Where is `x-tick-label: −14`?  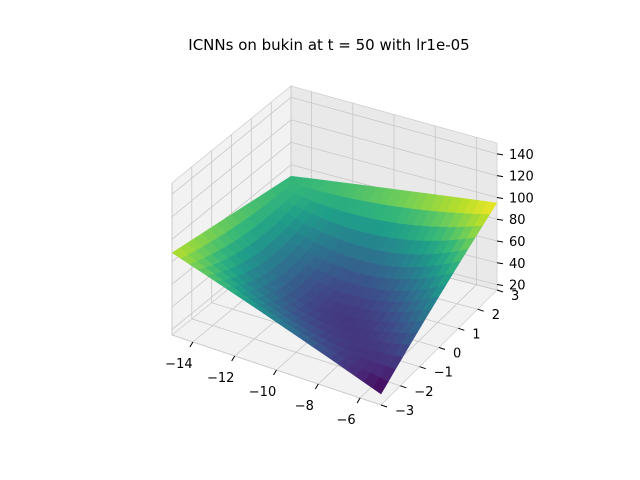
x-tick-label: −14 is located at coordinates (178, 364).